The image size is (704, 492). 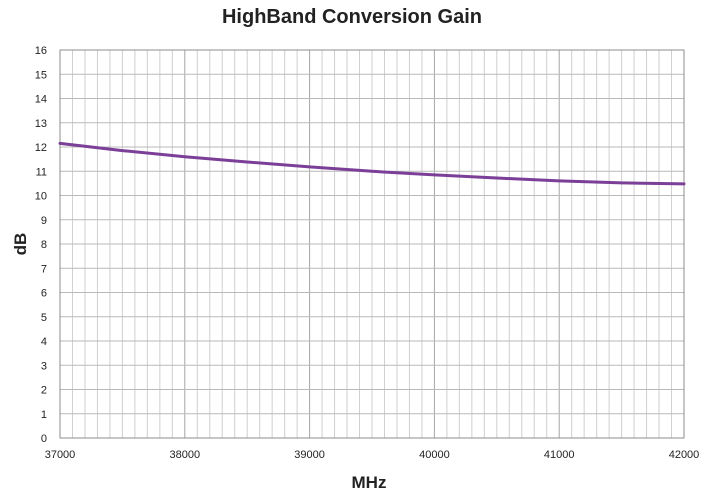 I want to click on series-line, so click(x=372, y=163).